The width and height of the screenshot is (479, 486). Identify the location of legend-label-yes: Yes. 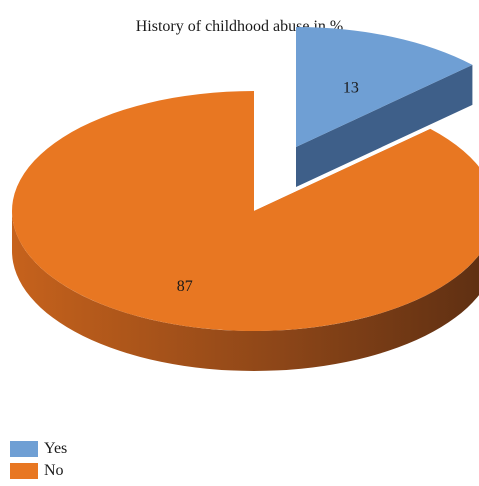
(56, 448).